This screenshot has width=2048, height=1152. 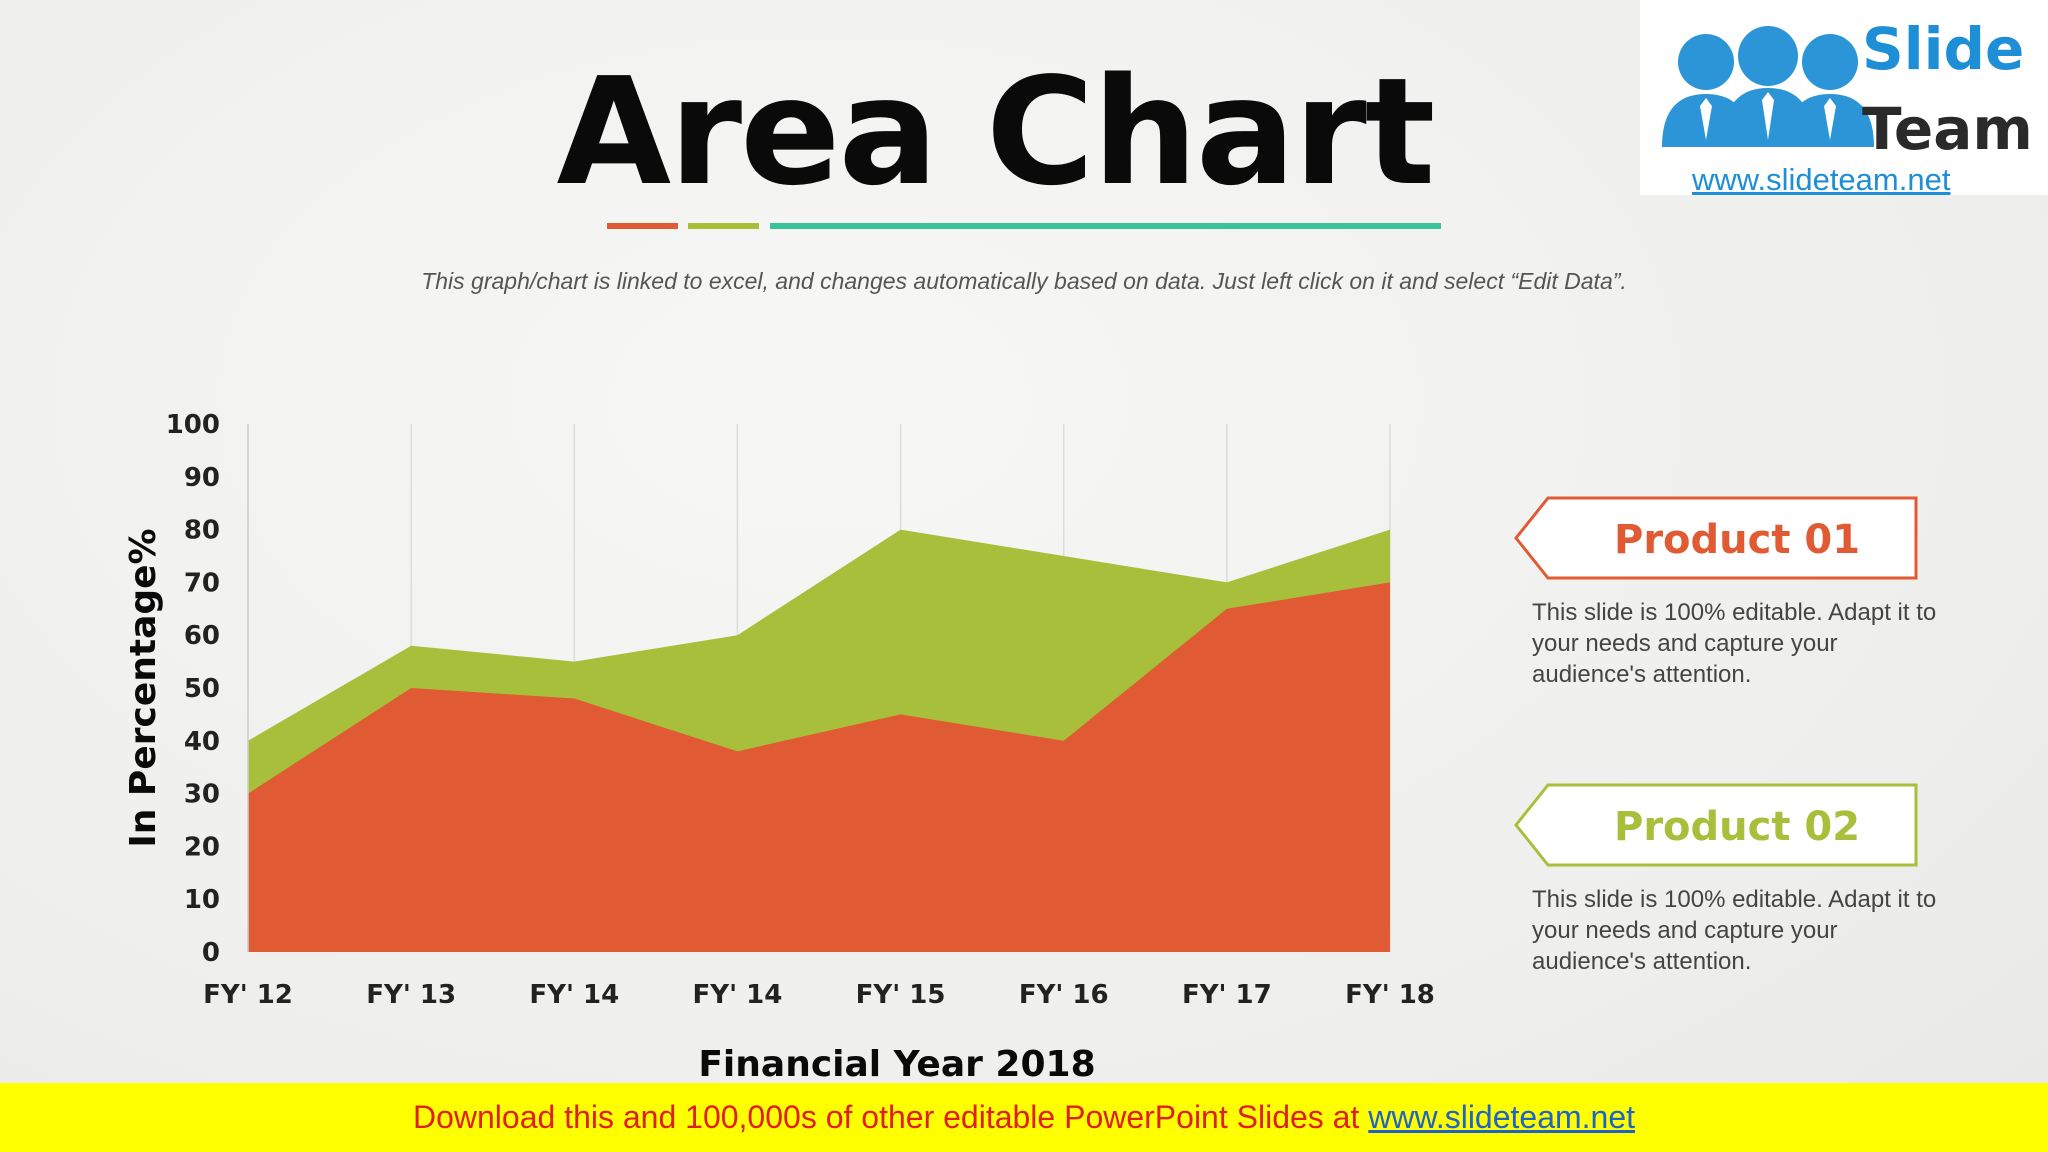 What do you see at coordinates (193, 425) in the screenshot?
I see `y-tick-label: 100` at bounding box center [193, 425].